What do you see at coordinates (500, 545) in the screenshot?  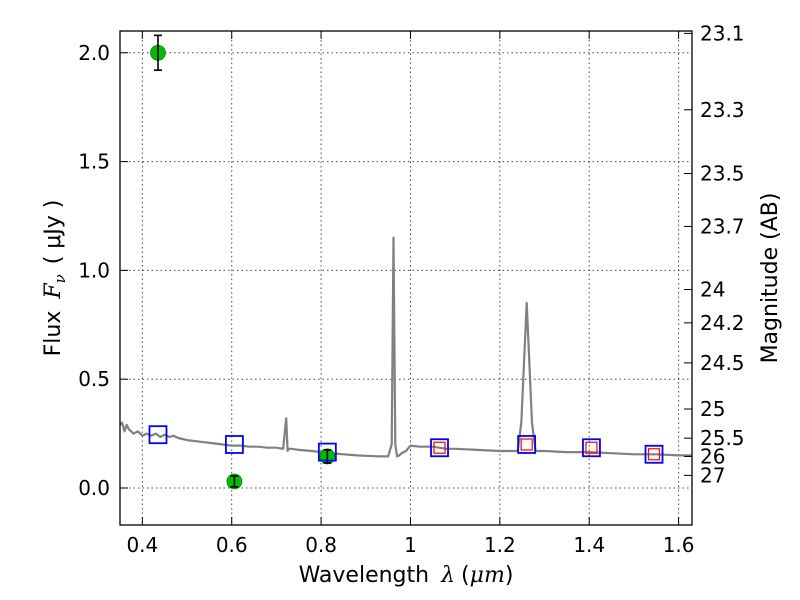 I see `x-tick-label: 1.2` at bounding box center [500, 545].